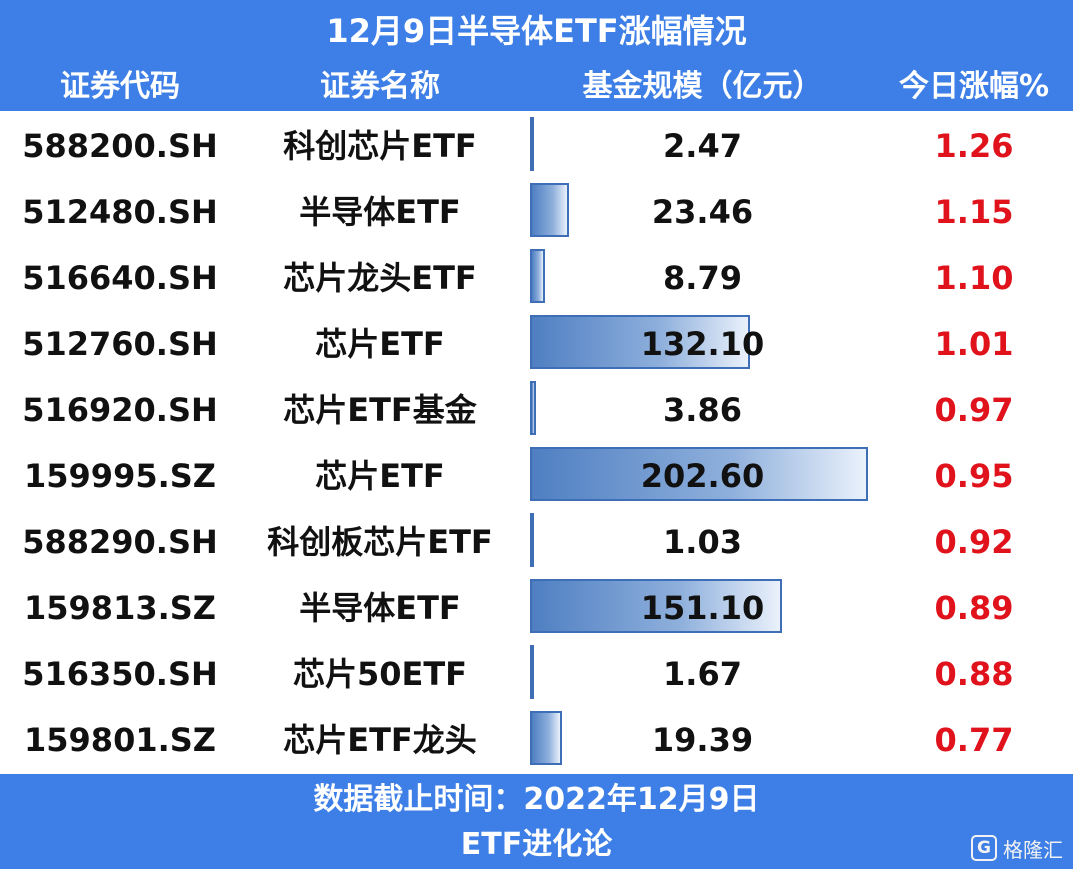 The height and width of the screenshot is (869, 1073). I want to click on size-value-label: 23.46, so click(702, 212).